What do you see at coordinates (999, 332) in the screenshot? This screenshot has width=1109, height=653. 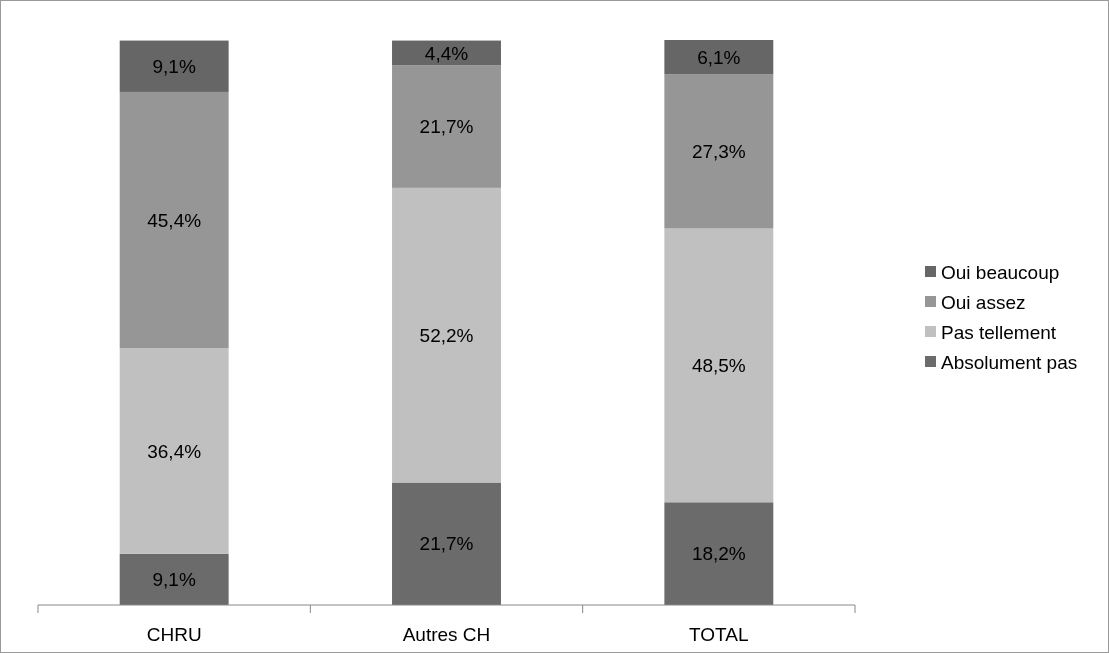 I see `legend-label: Pas tellement` at bounding box center [999, 332].